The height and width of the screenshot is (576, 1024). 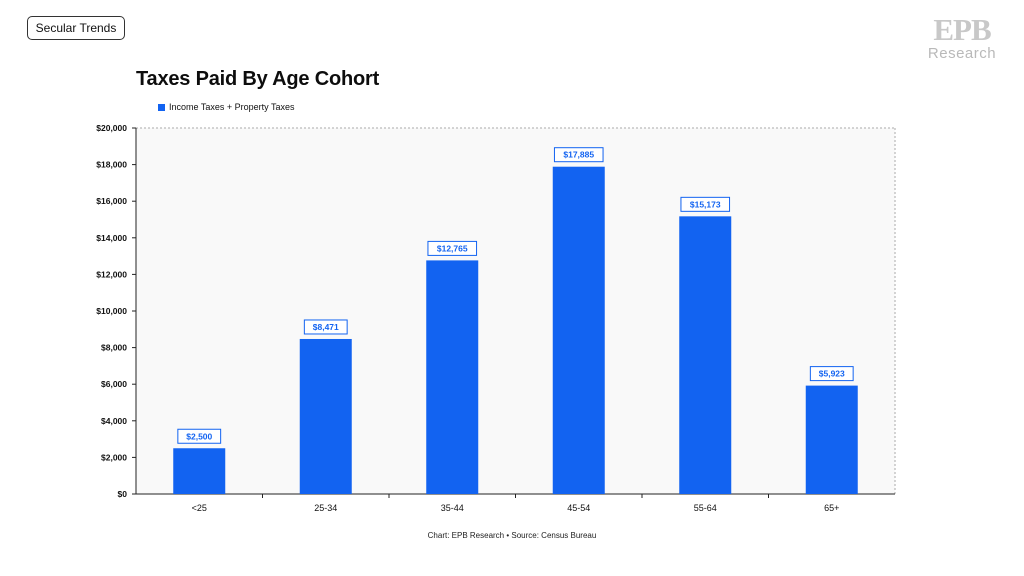 I want to click on logo-mark: EPB, so click(x=962, y=29).